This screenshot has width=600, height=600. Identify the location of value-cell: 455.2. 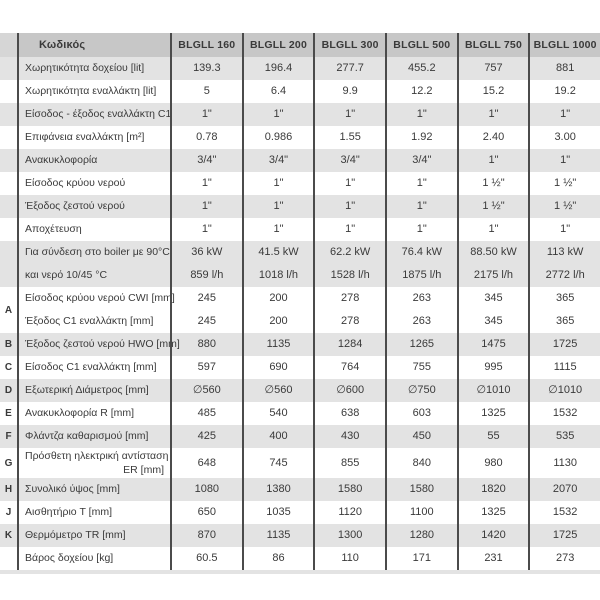
(420, 68).